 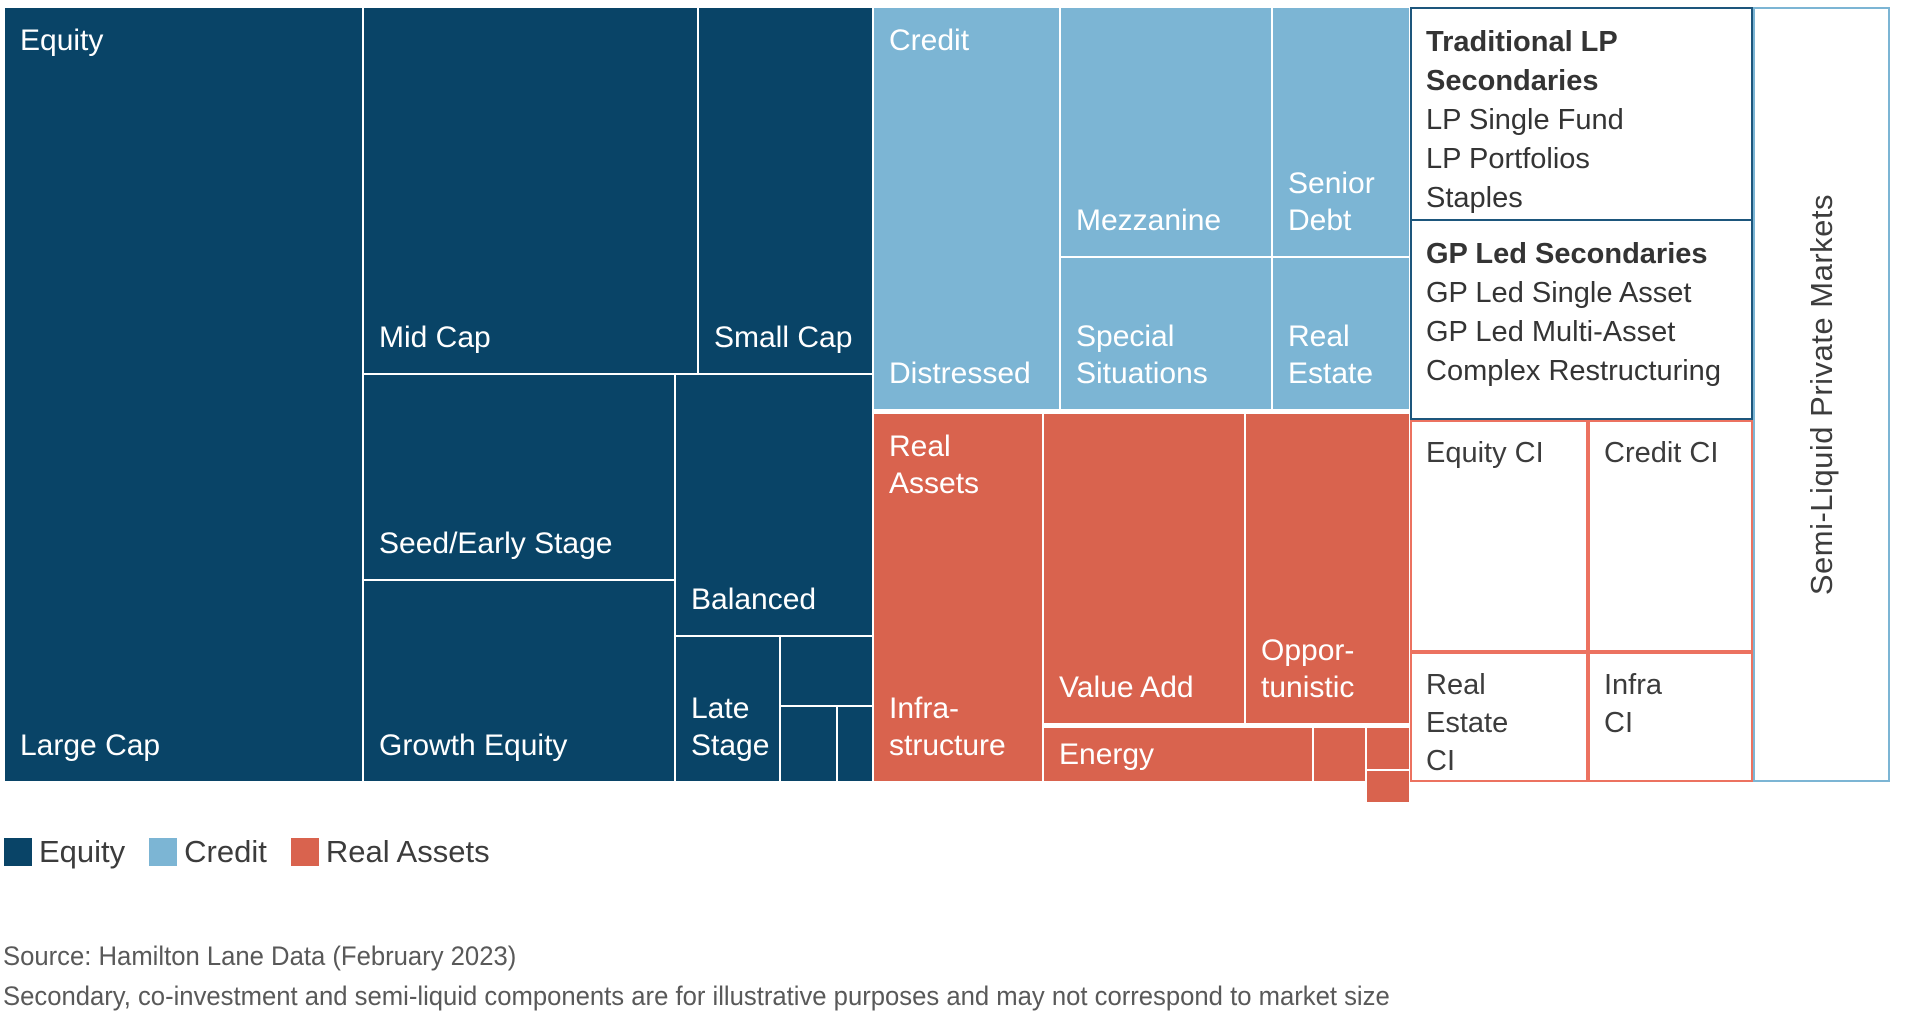 I want to click on cell-label-mezzanine: Mezzanine, so click(x=1149, y=220).